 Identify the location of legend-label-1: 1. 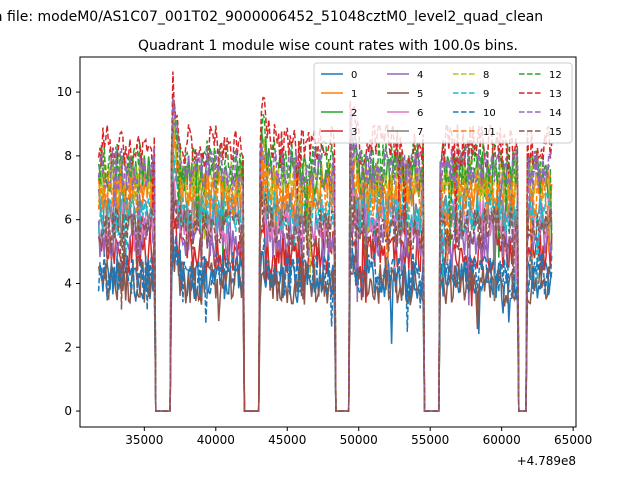
(354, 94).